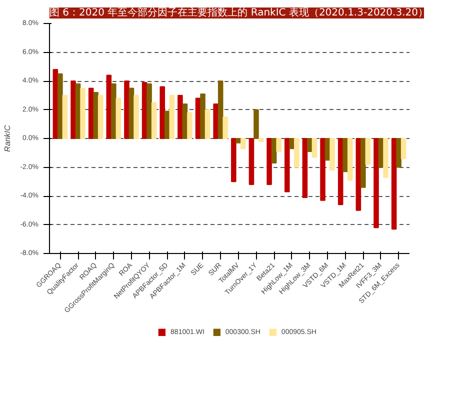  Describe the element at coordinates (7, 138) in the screenshot. I see `y-axis-title: RankIC` at that location.